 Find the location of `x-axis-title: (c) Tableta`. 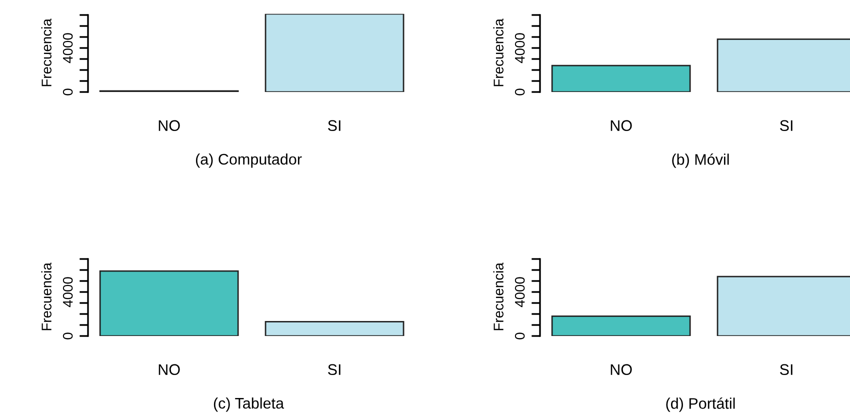

x-axis-title: (c) Tableta is located at coordinates (249, 404).